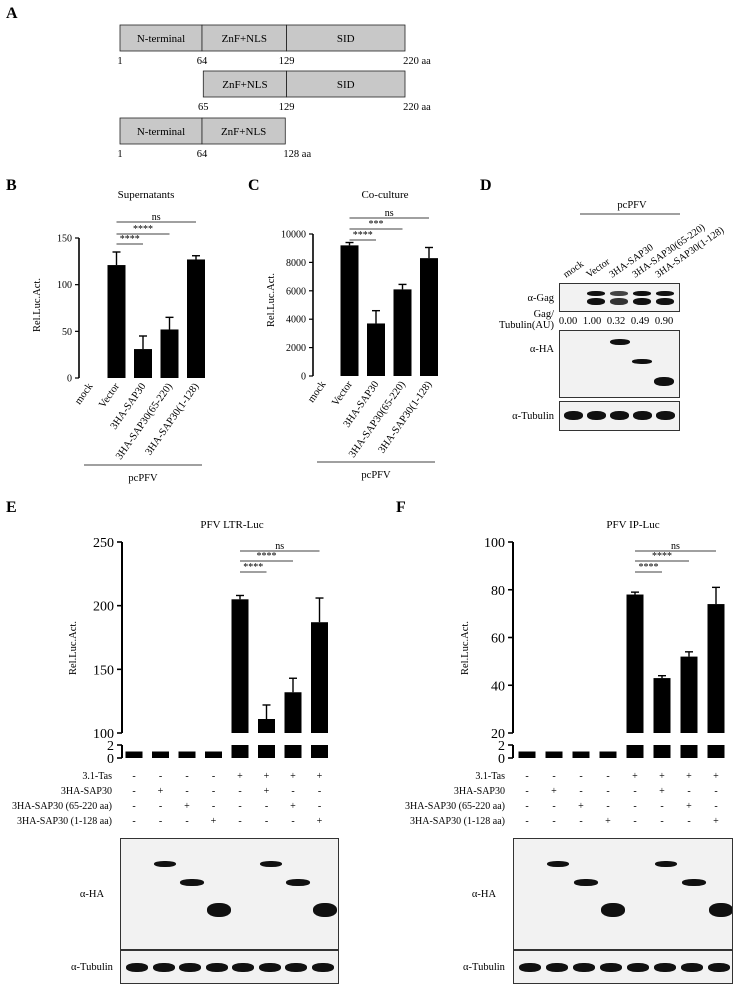 This screenshot has height=1002, width=744. What do you see at coordinates (376, 224) in the screenshot?
I see `significance-label: ***` at bounding box center [376, 224].